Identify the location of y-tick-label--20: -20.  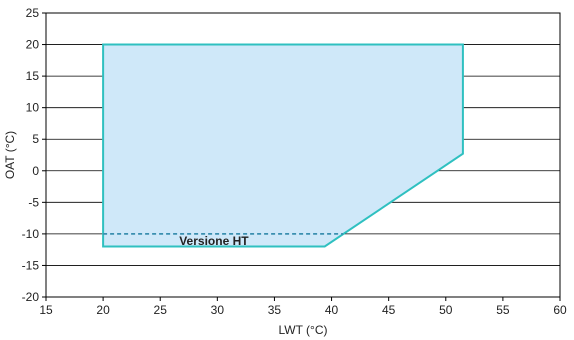
(31, 297).